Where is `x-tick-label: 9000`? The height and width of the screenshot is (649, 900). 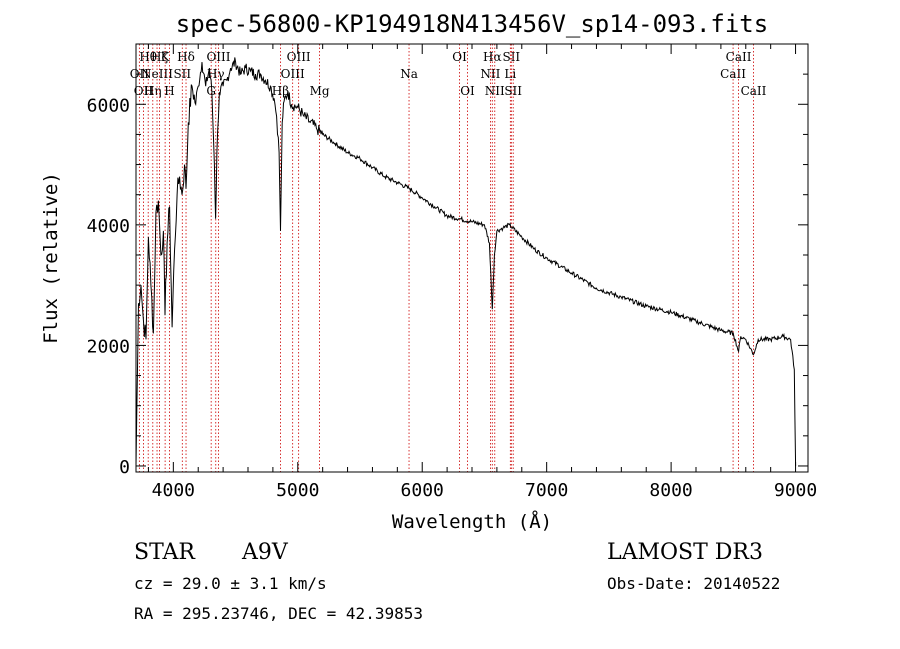 x-tick-label: 9000 is located at coordinates (795, 490).